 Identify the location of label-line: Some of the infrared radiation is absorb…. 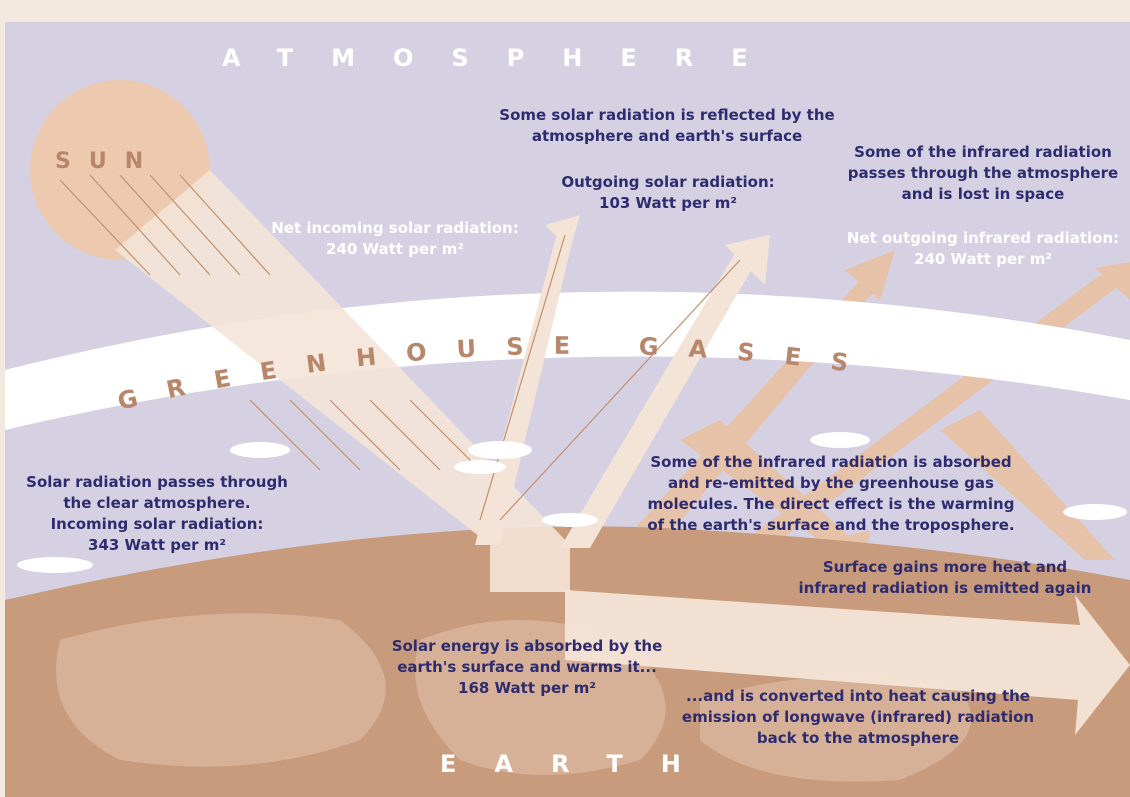
(830, 462).